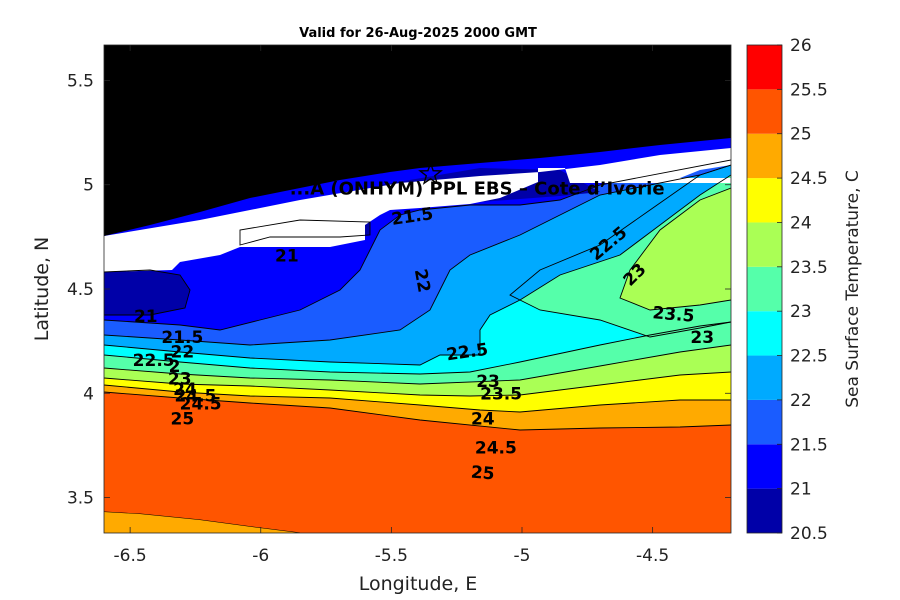 The height and width of the screenshot is (600, 900). What do you see at coordinates (42, 289) in the screenshot?
I see `y-axis-label: Latitude, N` at bounding box center [42, 289].